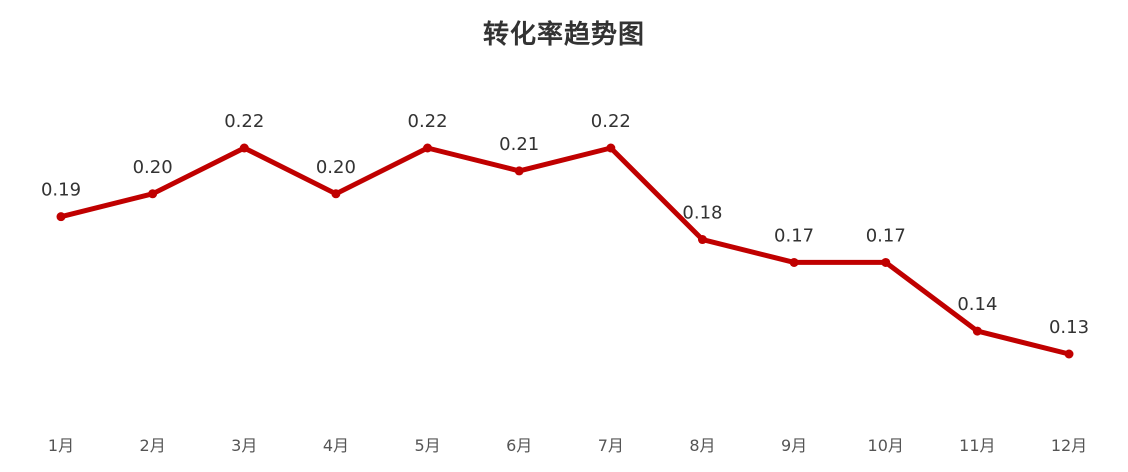 The width and height of the screenshot is (1128, 472). What do you see at coordinates (336, 445) in the screenshot?
I see `x-tick-label: 4月` at bounding box center [336, 445].